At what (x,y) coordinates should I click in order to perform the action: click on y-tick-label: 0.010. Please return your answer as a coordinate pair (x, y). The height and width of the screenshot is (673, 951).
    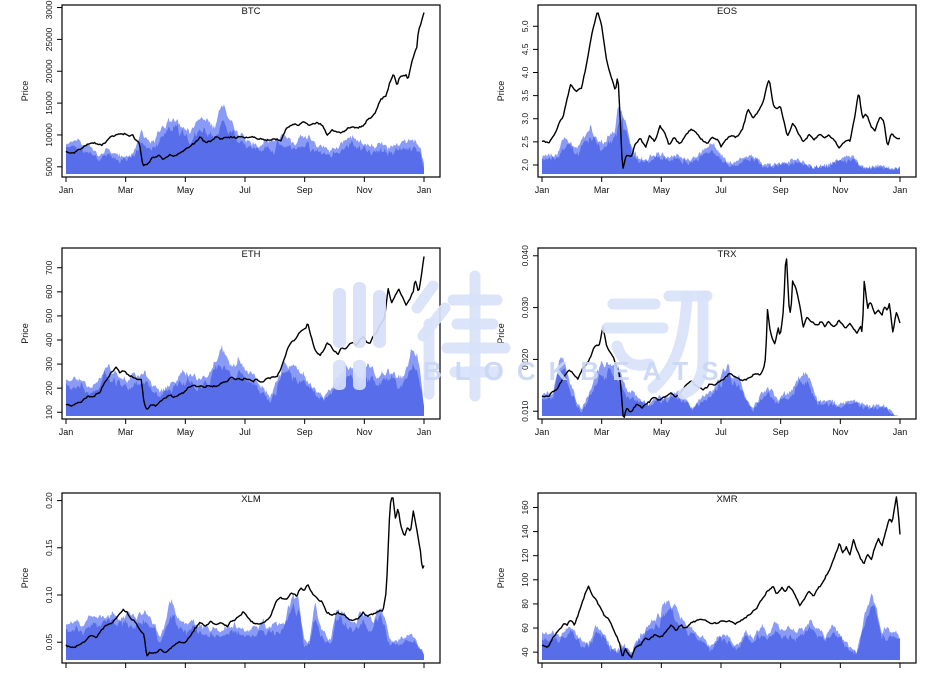
    Looking at the image, I should click on (525, 411).